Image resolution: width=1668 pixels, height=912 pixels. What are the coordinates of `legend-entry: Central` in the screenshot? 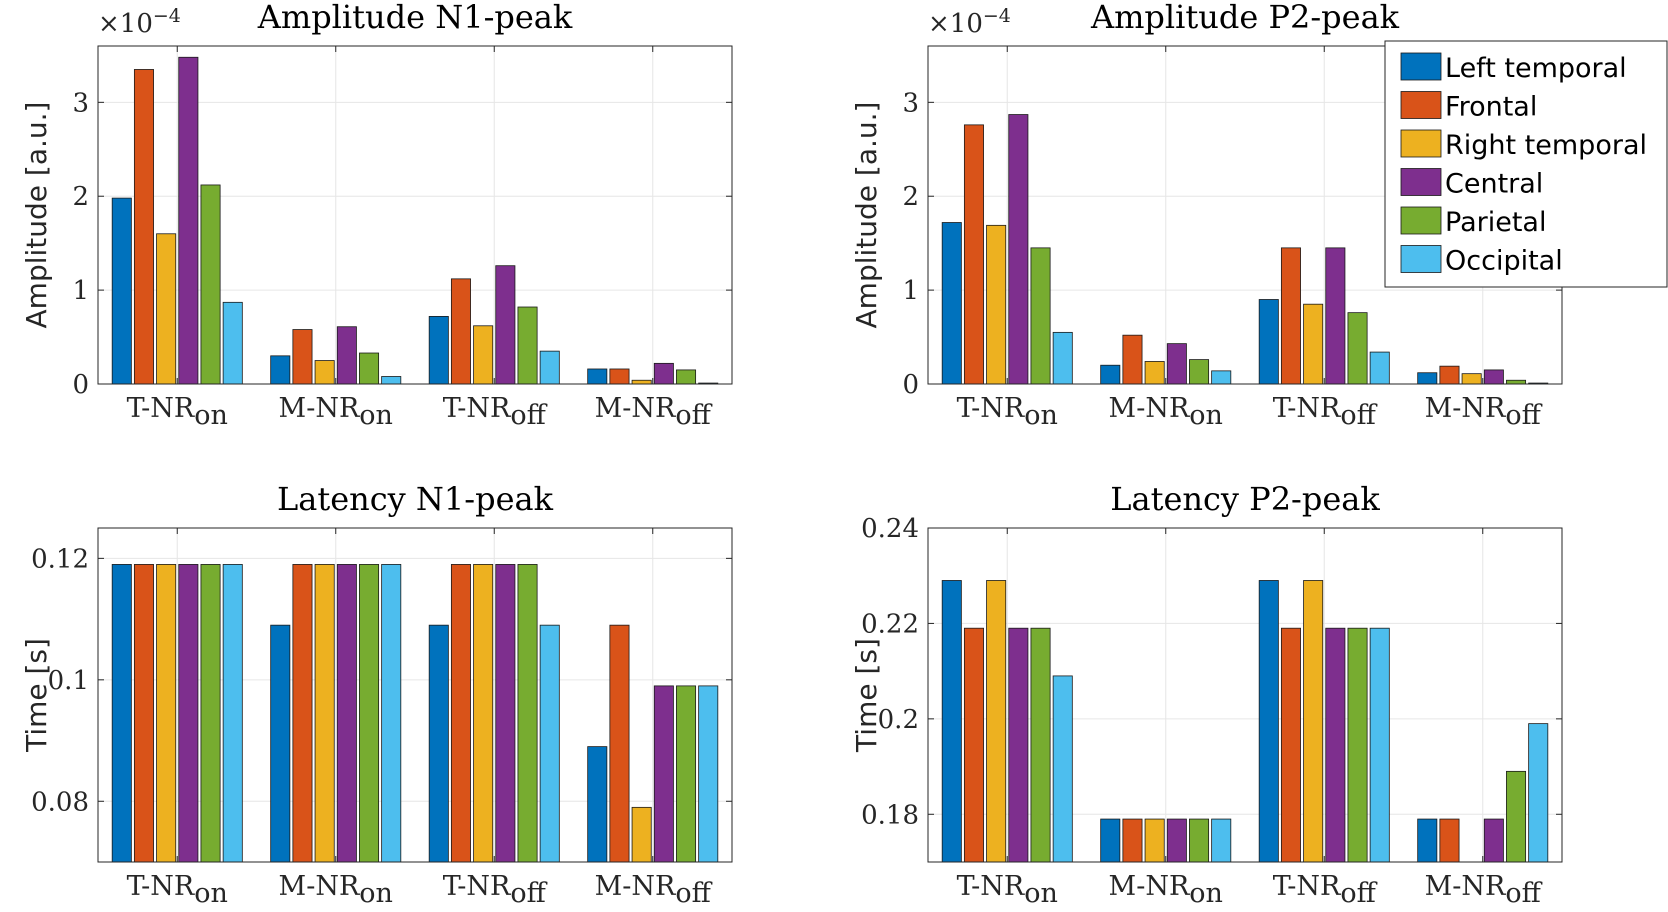 It's located at (1494, 184).